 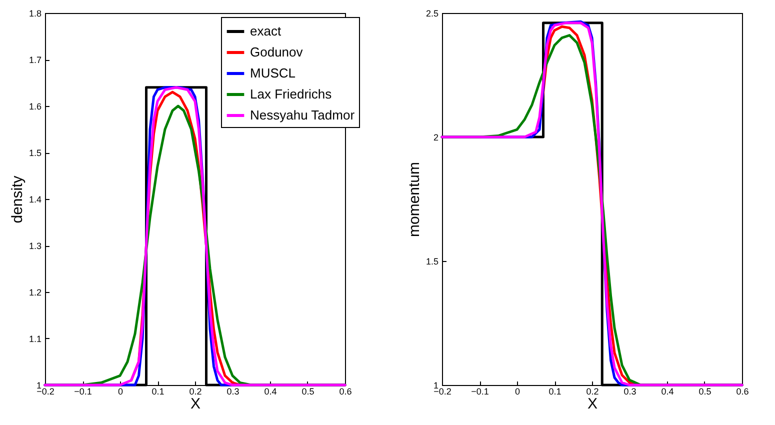 What do you see at coordinates (291, 94) in the screenshot?
I see `legend-label: Lax Friedrichs` at bounding box center [291, 94].